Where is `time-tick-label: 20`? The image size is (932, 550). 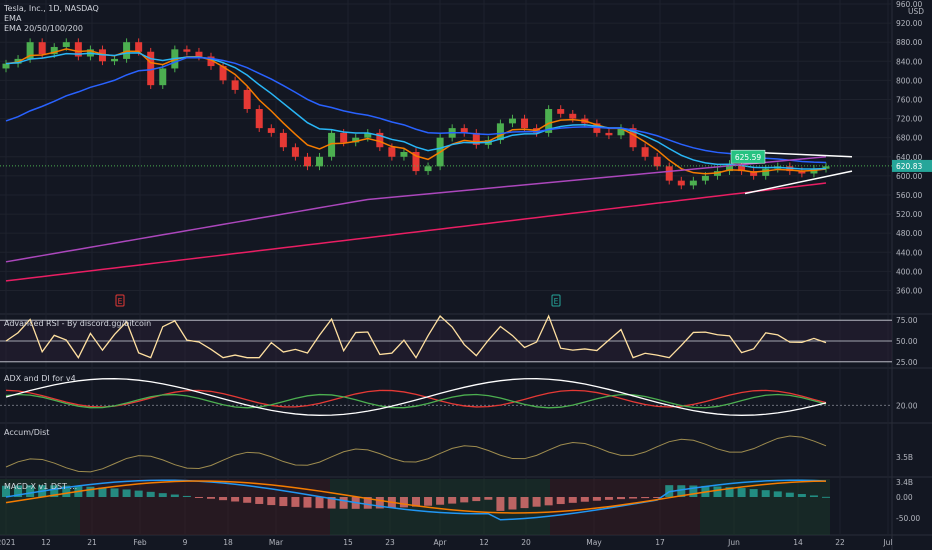 time-tick-label: 20 is located at coordinates (526, 542).